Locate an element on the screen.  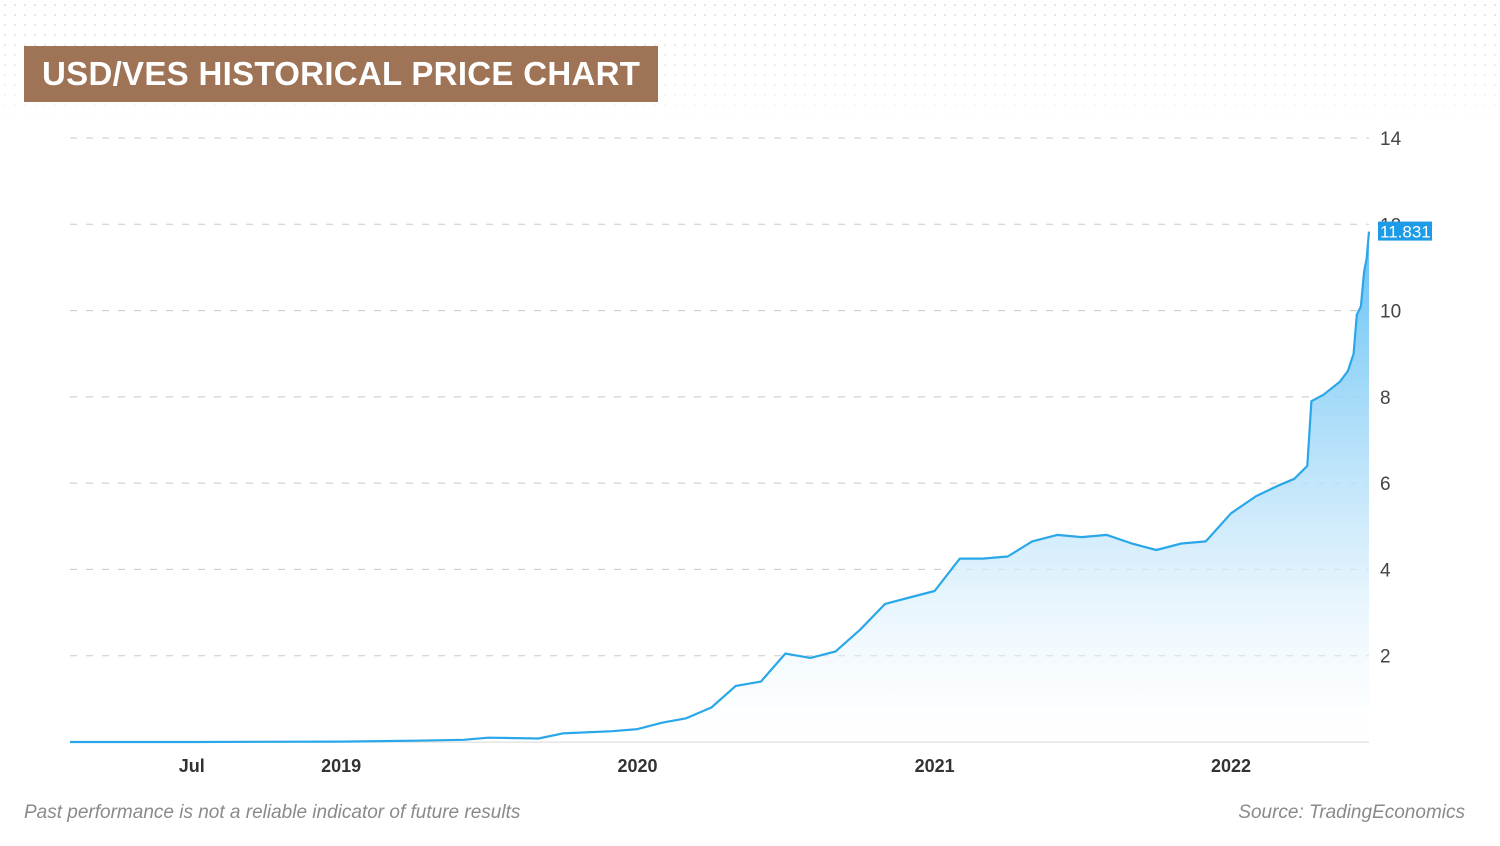
source-text: Source: TradingEconomics is located at coordinates (1351, 812).